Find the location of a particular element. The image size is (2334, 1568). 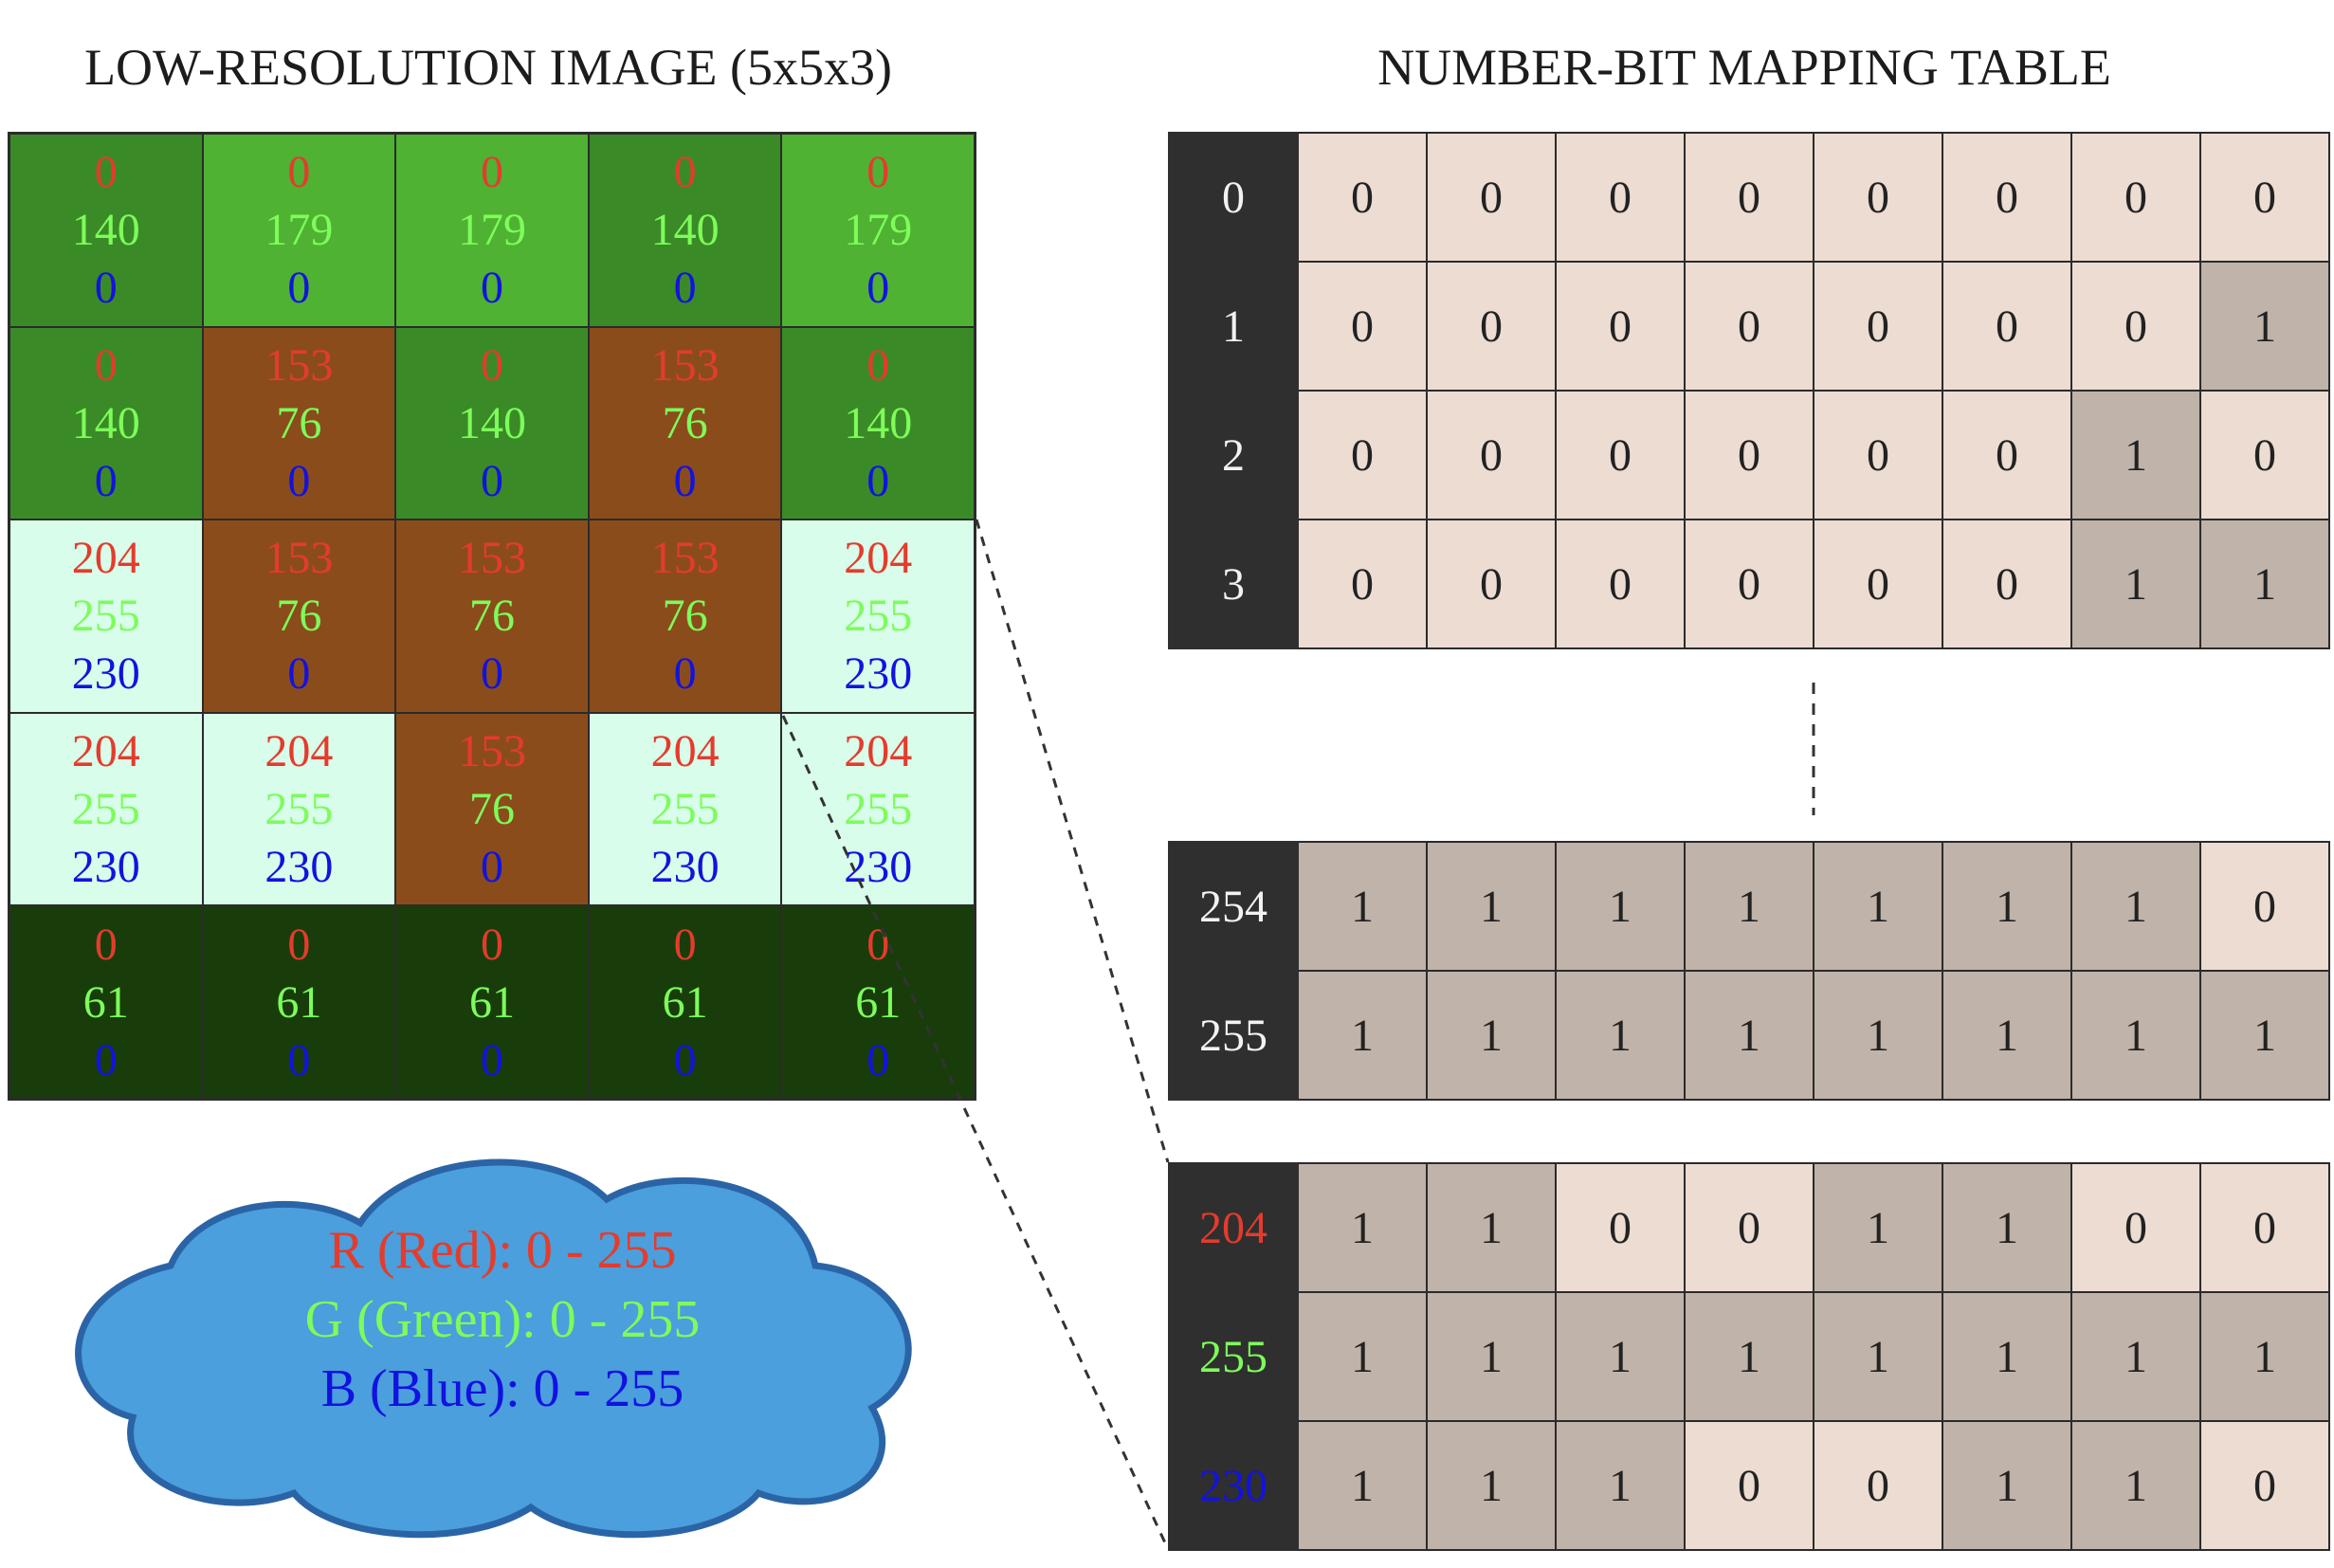

pixel-cell: 204 255 230 is located at coordinates (299, 809).